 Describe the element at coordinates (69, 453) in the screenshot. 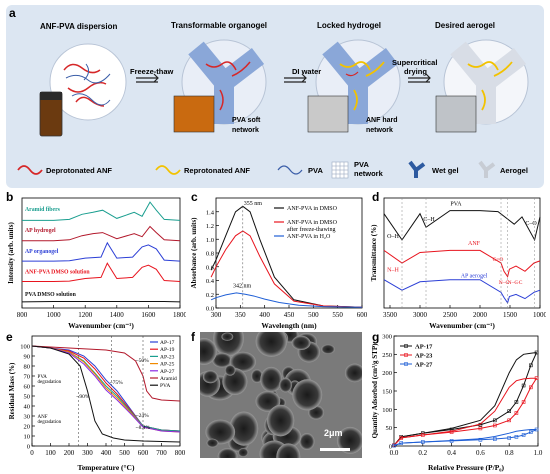

I see `x-tick-label: 200` at that location.